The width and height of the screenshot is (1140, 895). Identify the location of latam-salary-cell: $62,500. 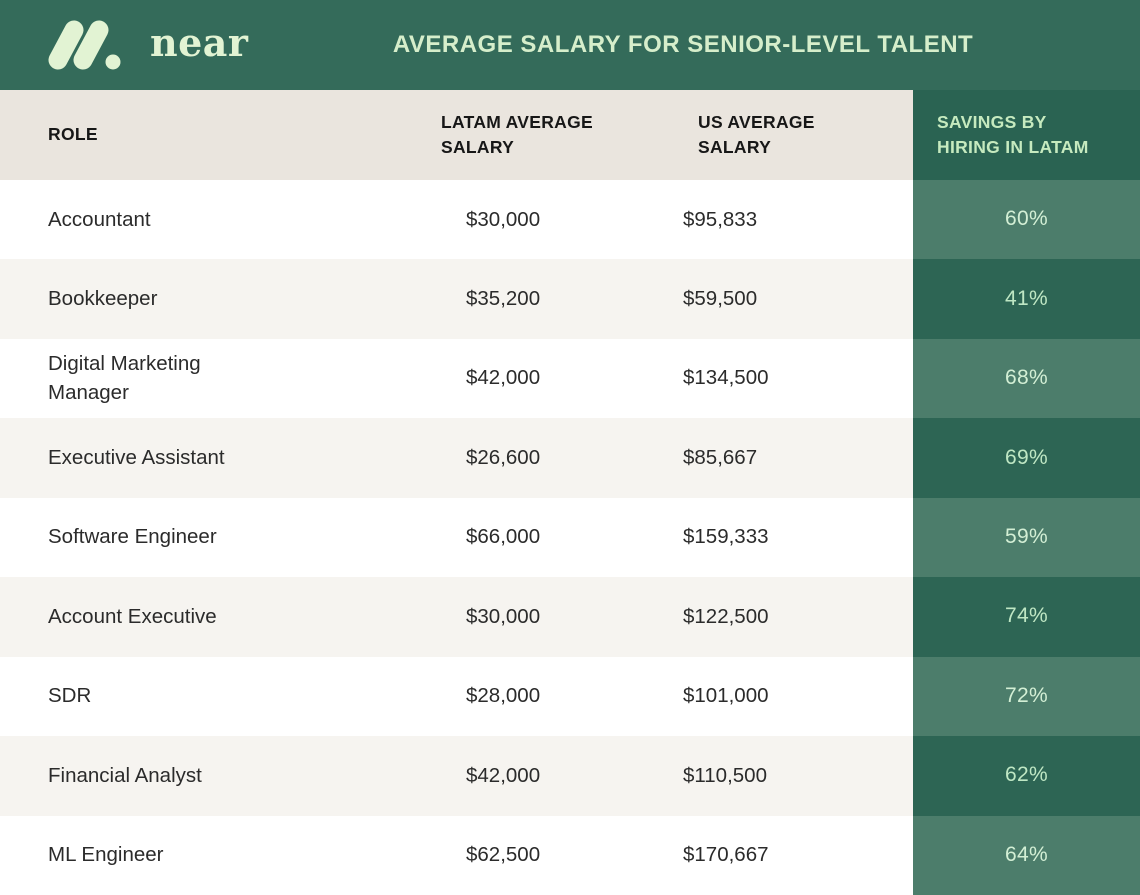
(503, 855).